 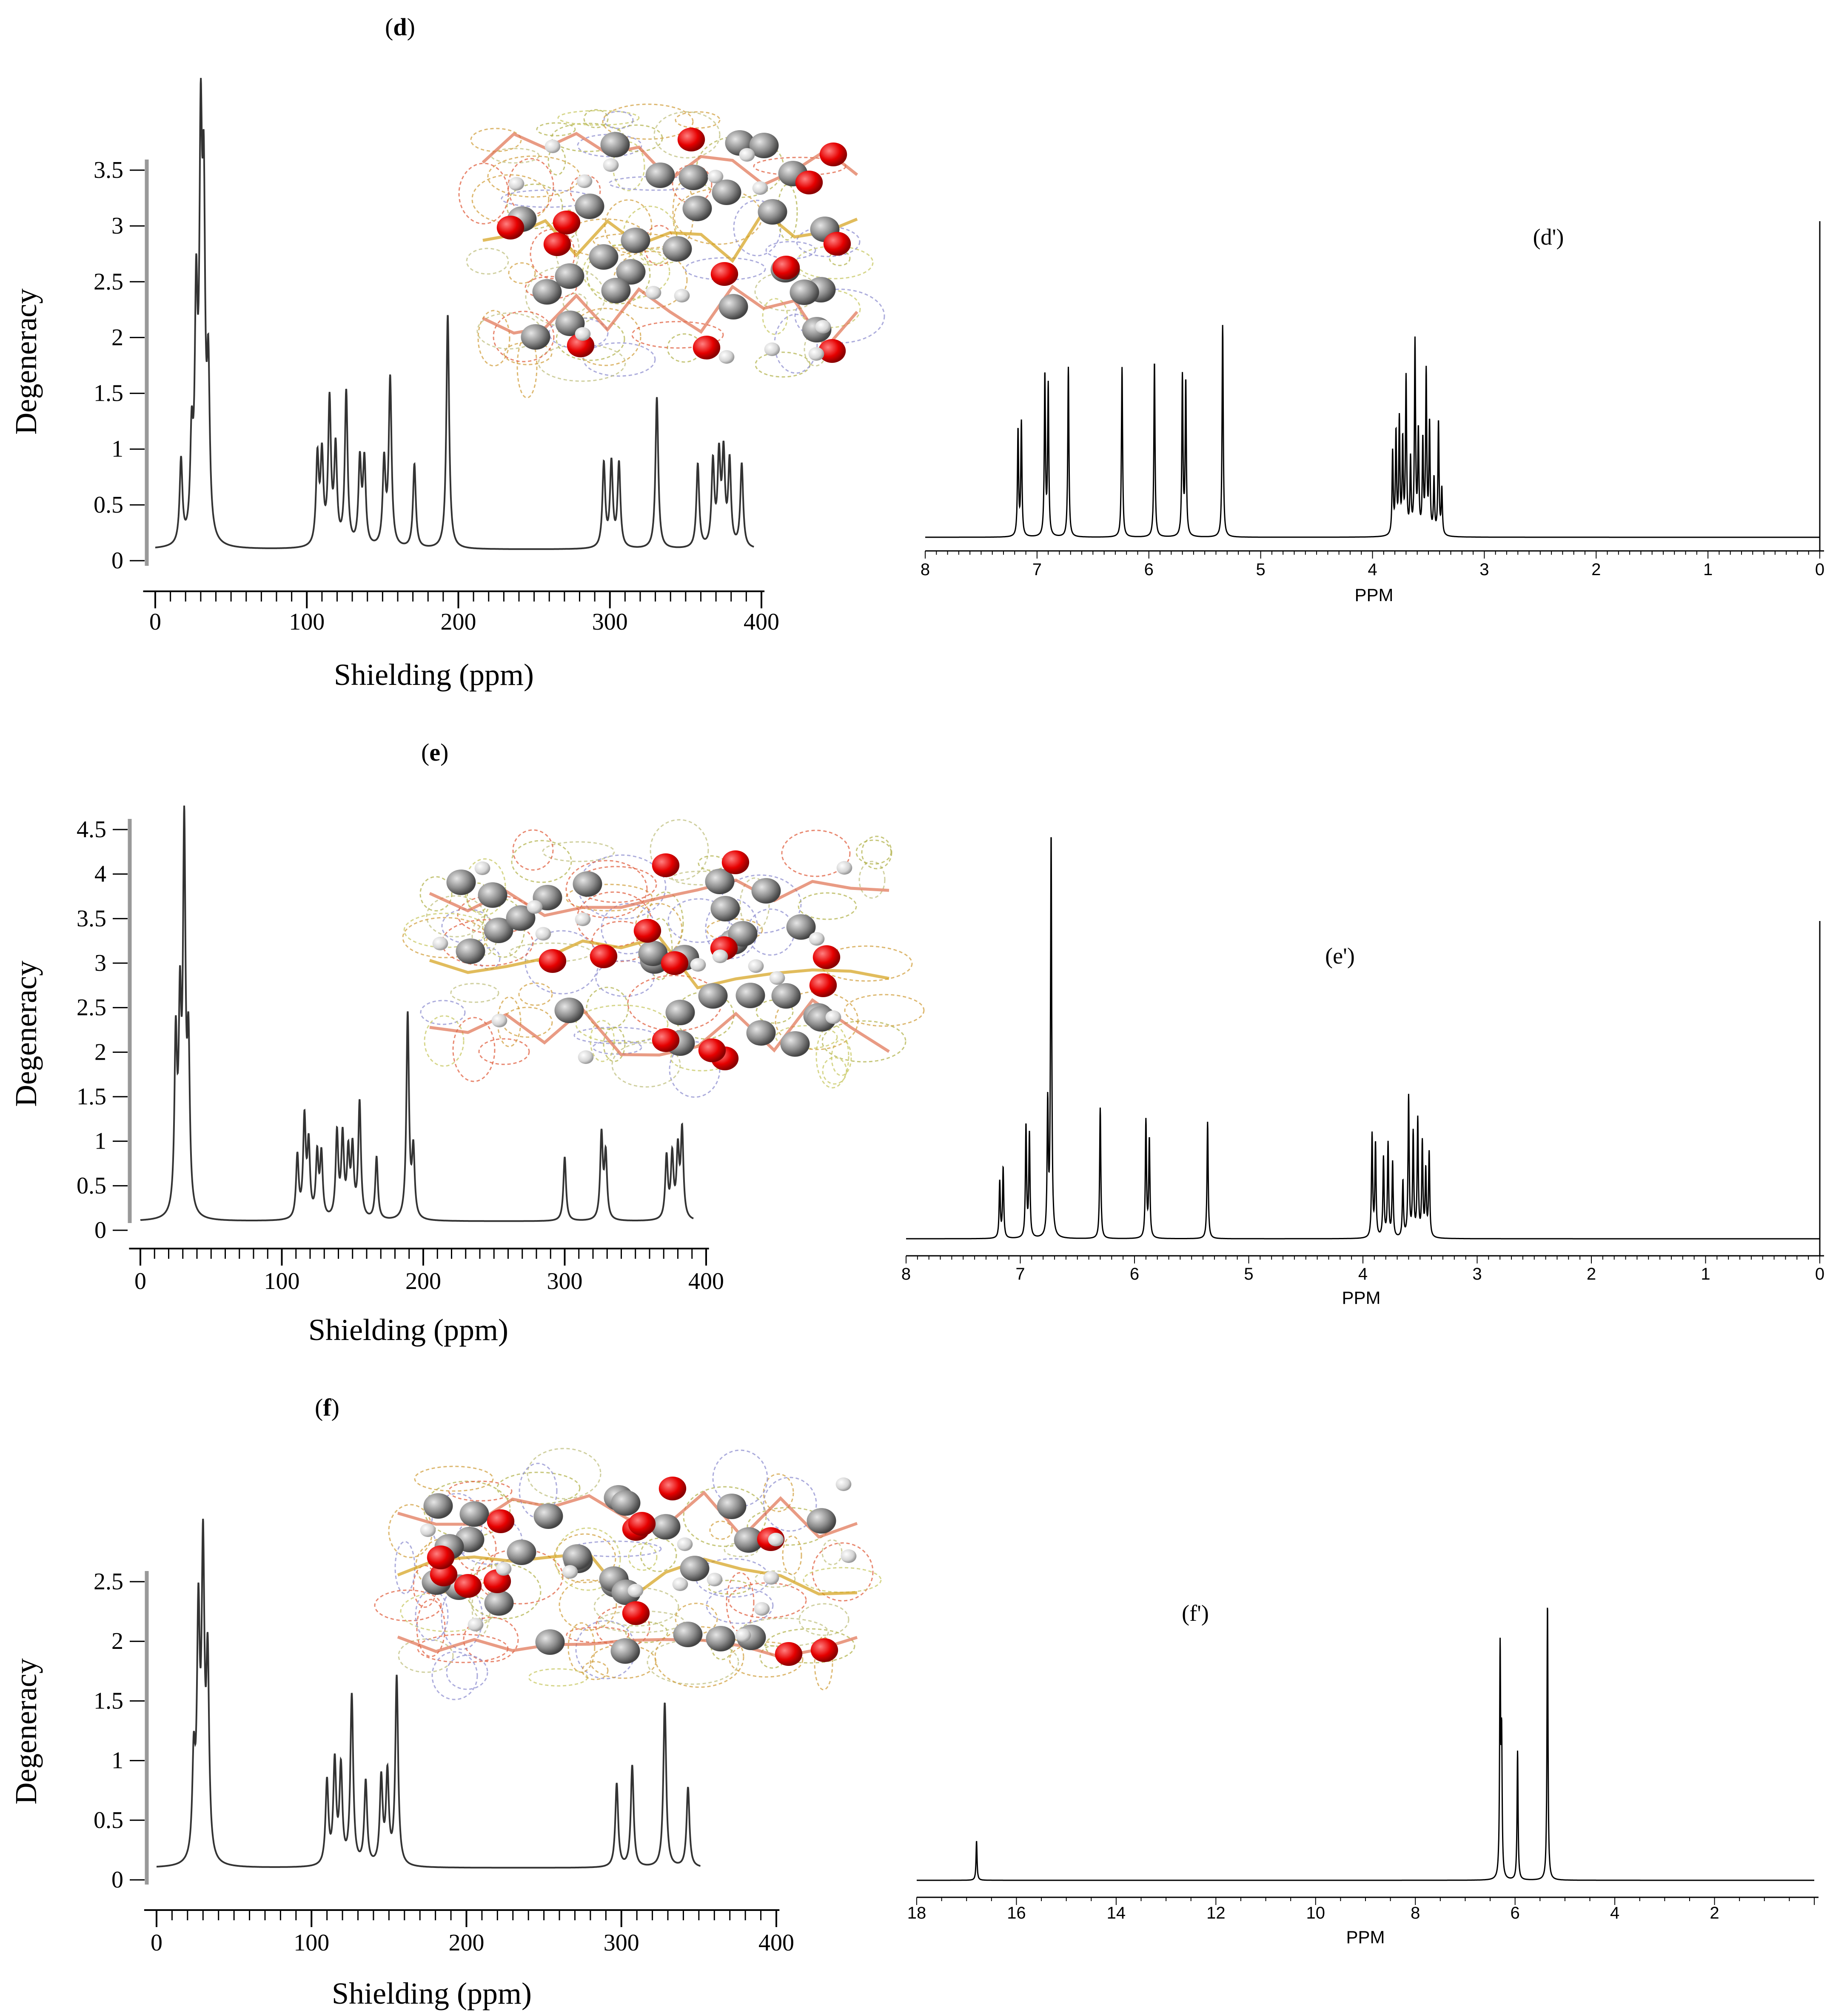 What do you see at coordinates (628, 1574) in the screenshot?
I see `molecule-inset-f` at bounding box center [628, 1574].